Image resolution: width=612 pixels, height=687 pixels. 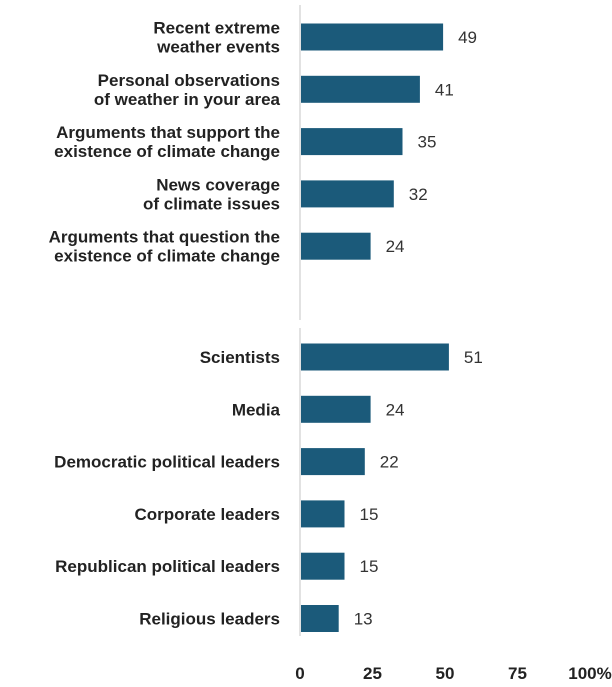 I want to click on value-label-1-0: 51, so click(x=473, y=357).